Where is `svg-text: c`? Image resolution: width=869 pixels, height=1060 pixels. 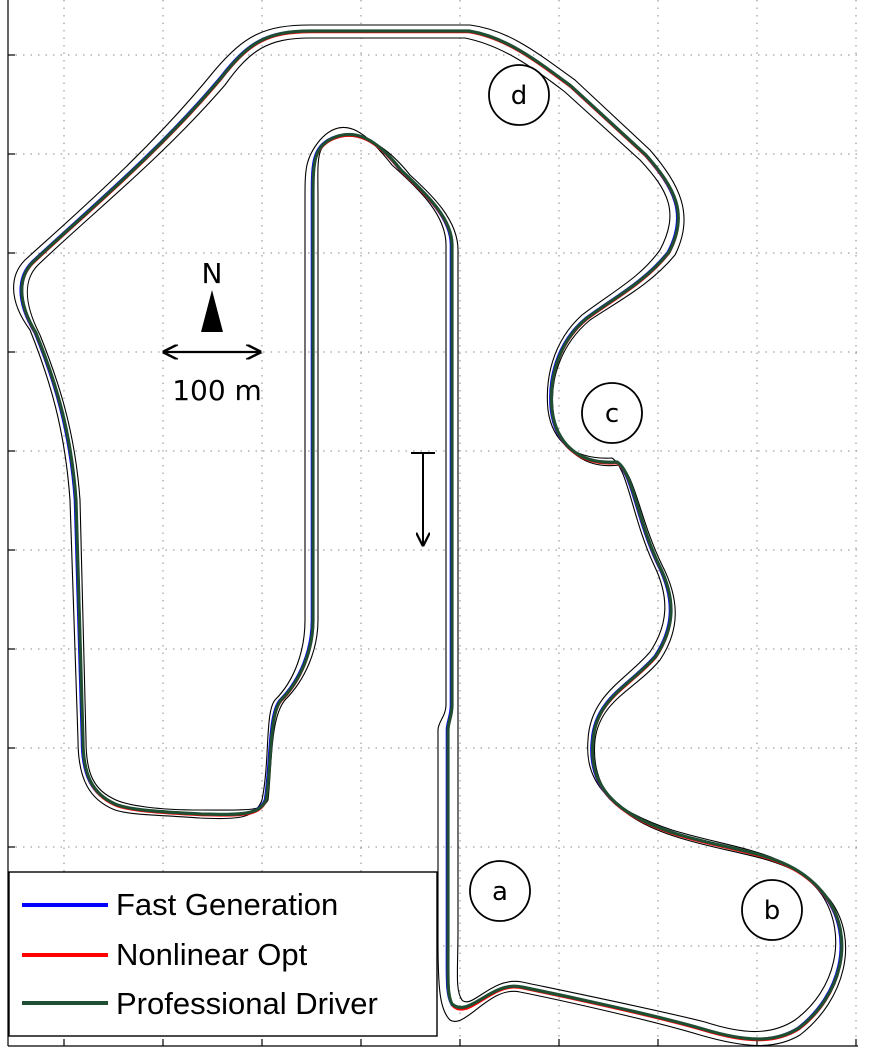 svg-text: c is located at coordinates (612, 414).